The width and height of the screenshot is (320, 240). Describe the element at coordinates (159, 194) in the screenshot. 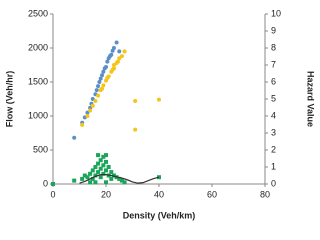

I see `x-tick-label: 40` at that location.